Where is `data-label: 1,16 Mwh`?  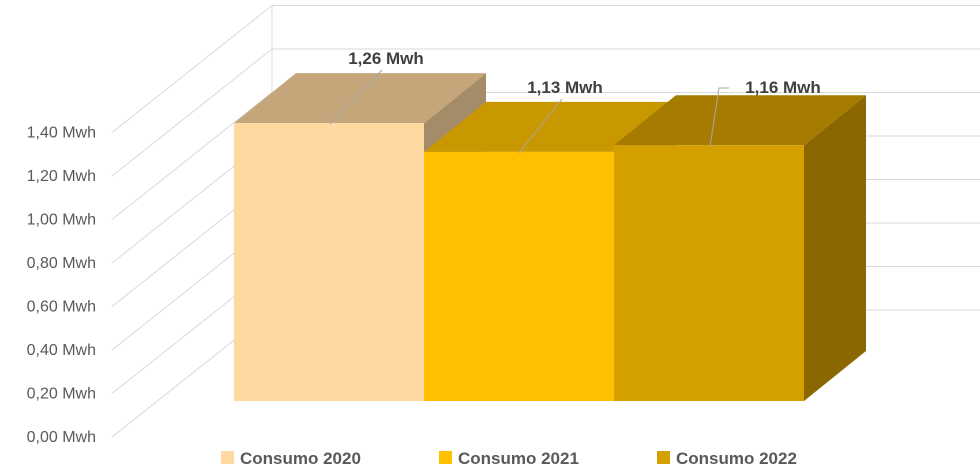 data-label: 1,16 Mwh is located at coordinates (783, 87).